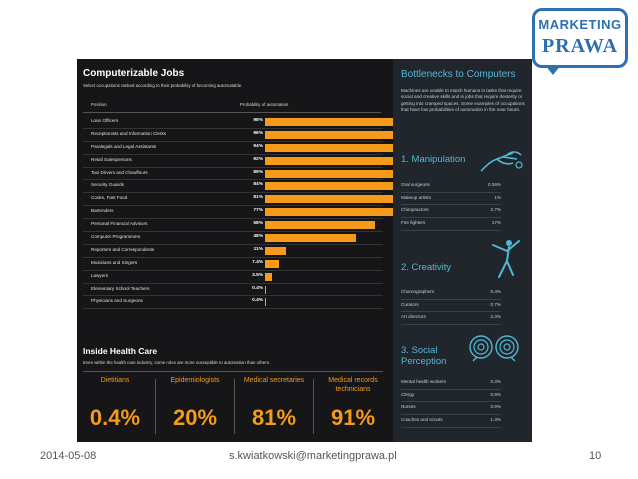 The height and width of the screenshot is (479, 638). Describe the element at coordinates (274, 417) in the screenshot. I see `stat-value: 81%` at that location.